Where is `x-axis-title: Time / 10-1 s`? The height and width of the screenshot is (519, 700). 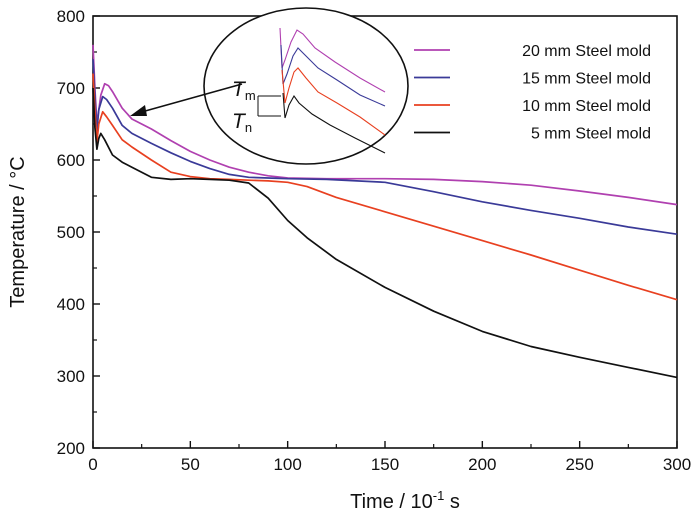
x-axis-title: Time / 10-1 s is located at coordinates (405, 500).